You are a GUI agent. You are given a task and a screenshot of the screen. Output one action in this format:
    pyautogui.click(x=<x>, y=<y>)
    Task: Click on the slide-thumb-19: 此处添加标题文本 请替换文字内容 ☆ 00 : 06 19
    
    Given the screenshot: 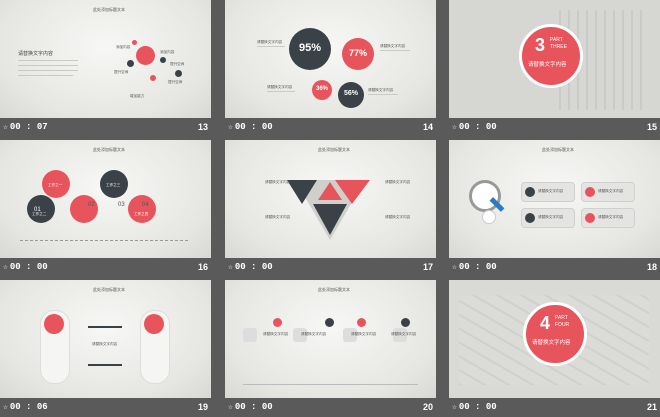 What is the action you would take?
    pyautogui.click(x=105, y=348)
    